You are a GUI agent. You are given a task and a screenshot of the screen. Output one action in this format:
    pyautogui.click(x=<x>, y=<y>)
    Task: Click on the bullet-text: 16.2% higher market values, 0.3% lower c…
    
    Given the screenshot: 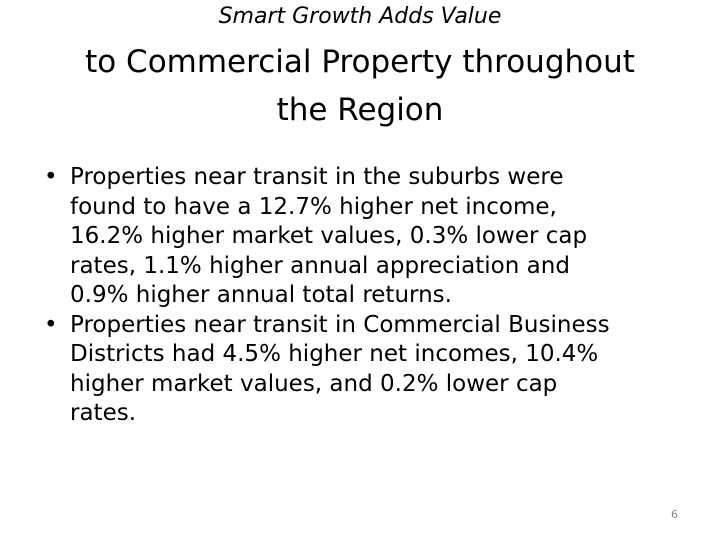 What is the action you would take?
    pyautogui.click(x=329, y=236)
    